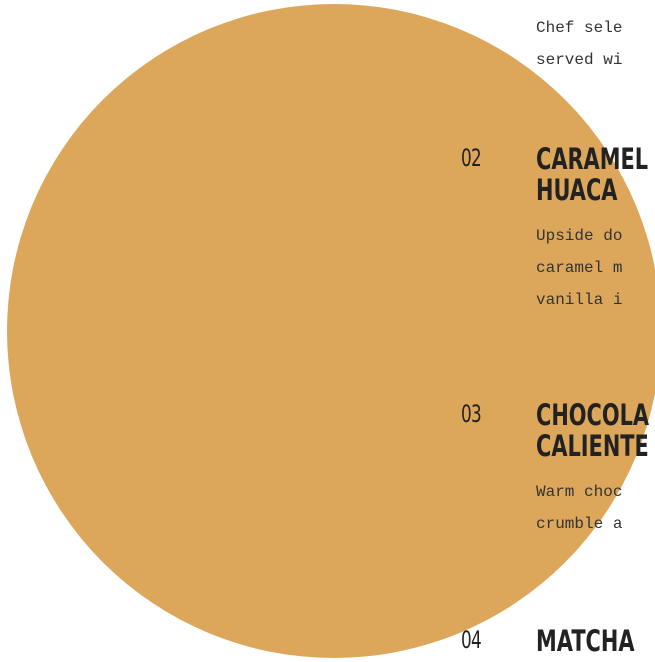  Describe the element at coordinates (585, 641) in the screenshot. I see `item-4-title-line-1: MATCHA` at that location.